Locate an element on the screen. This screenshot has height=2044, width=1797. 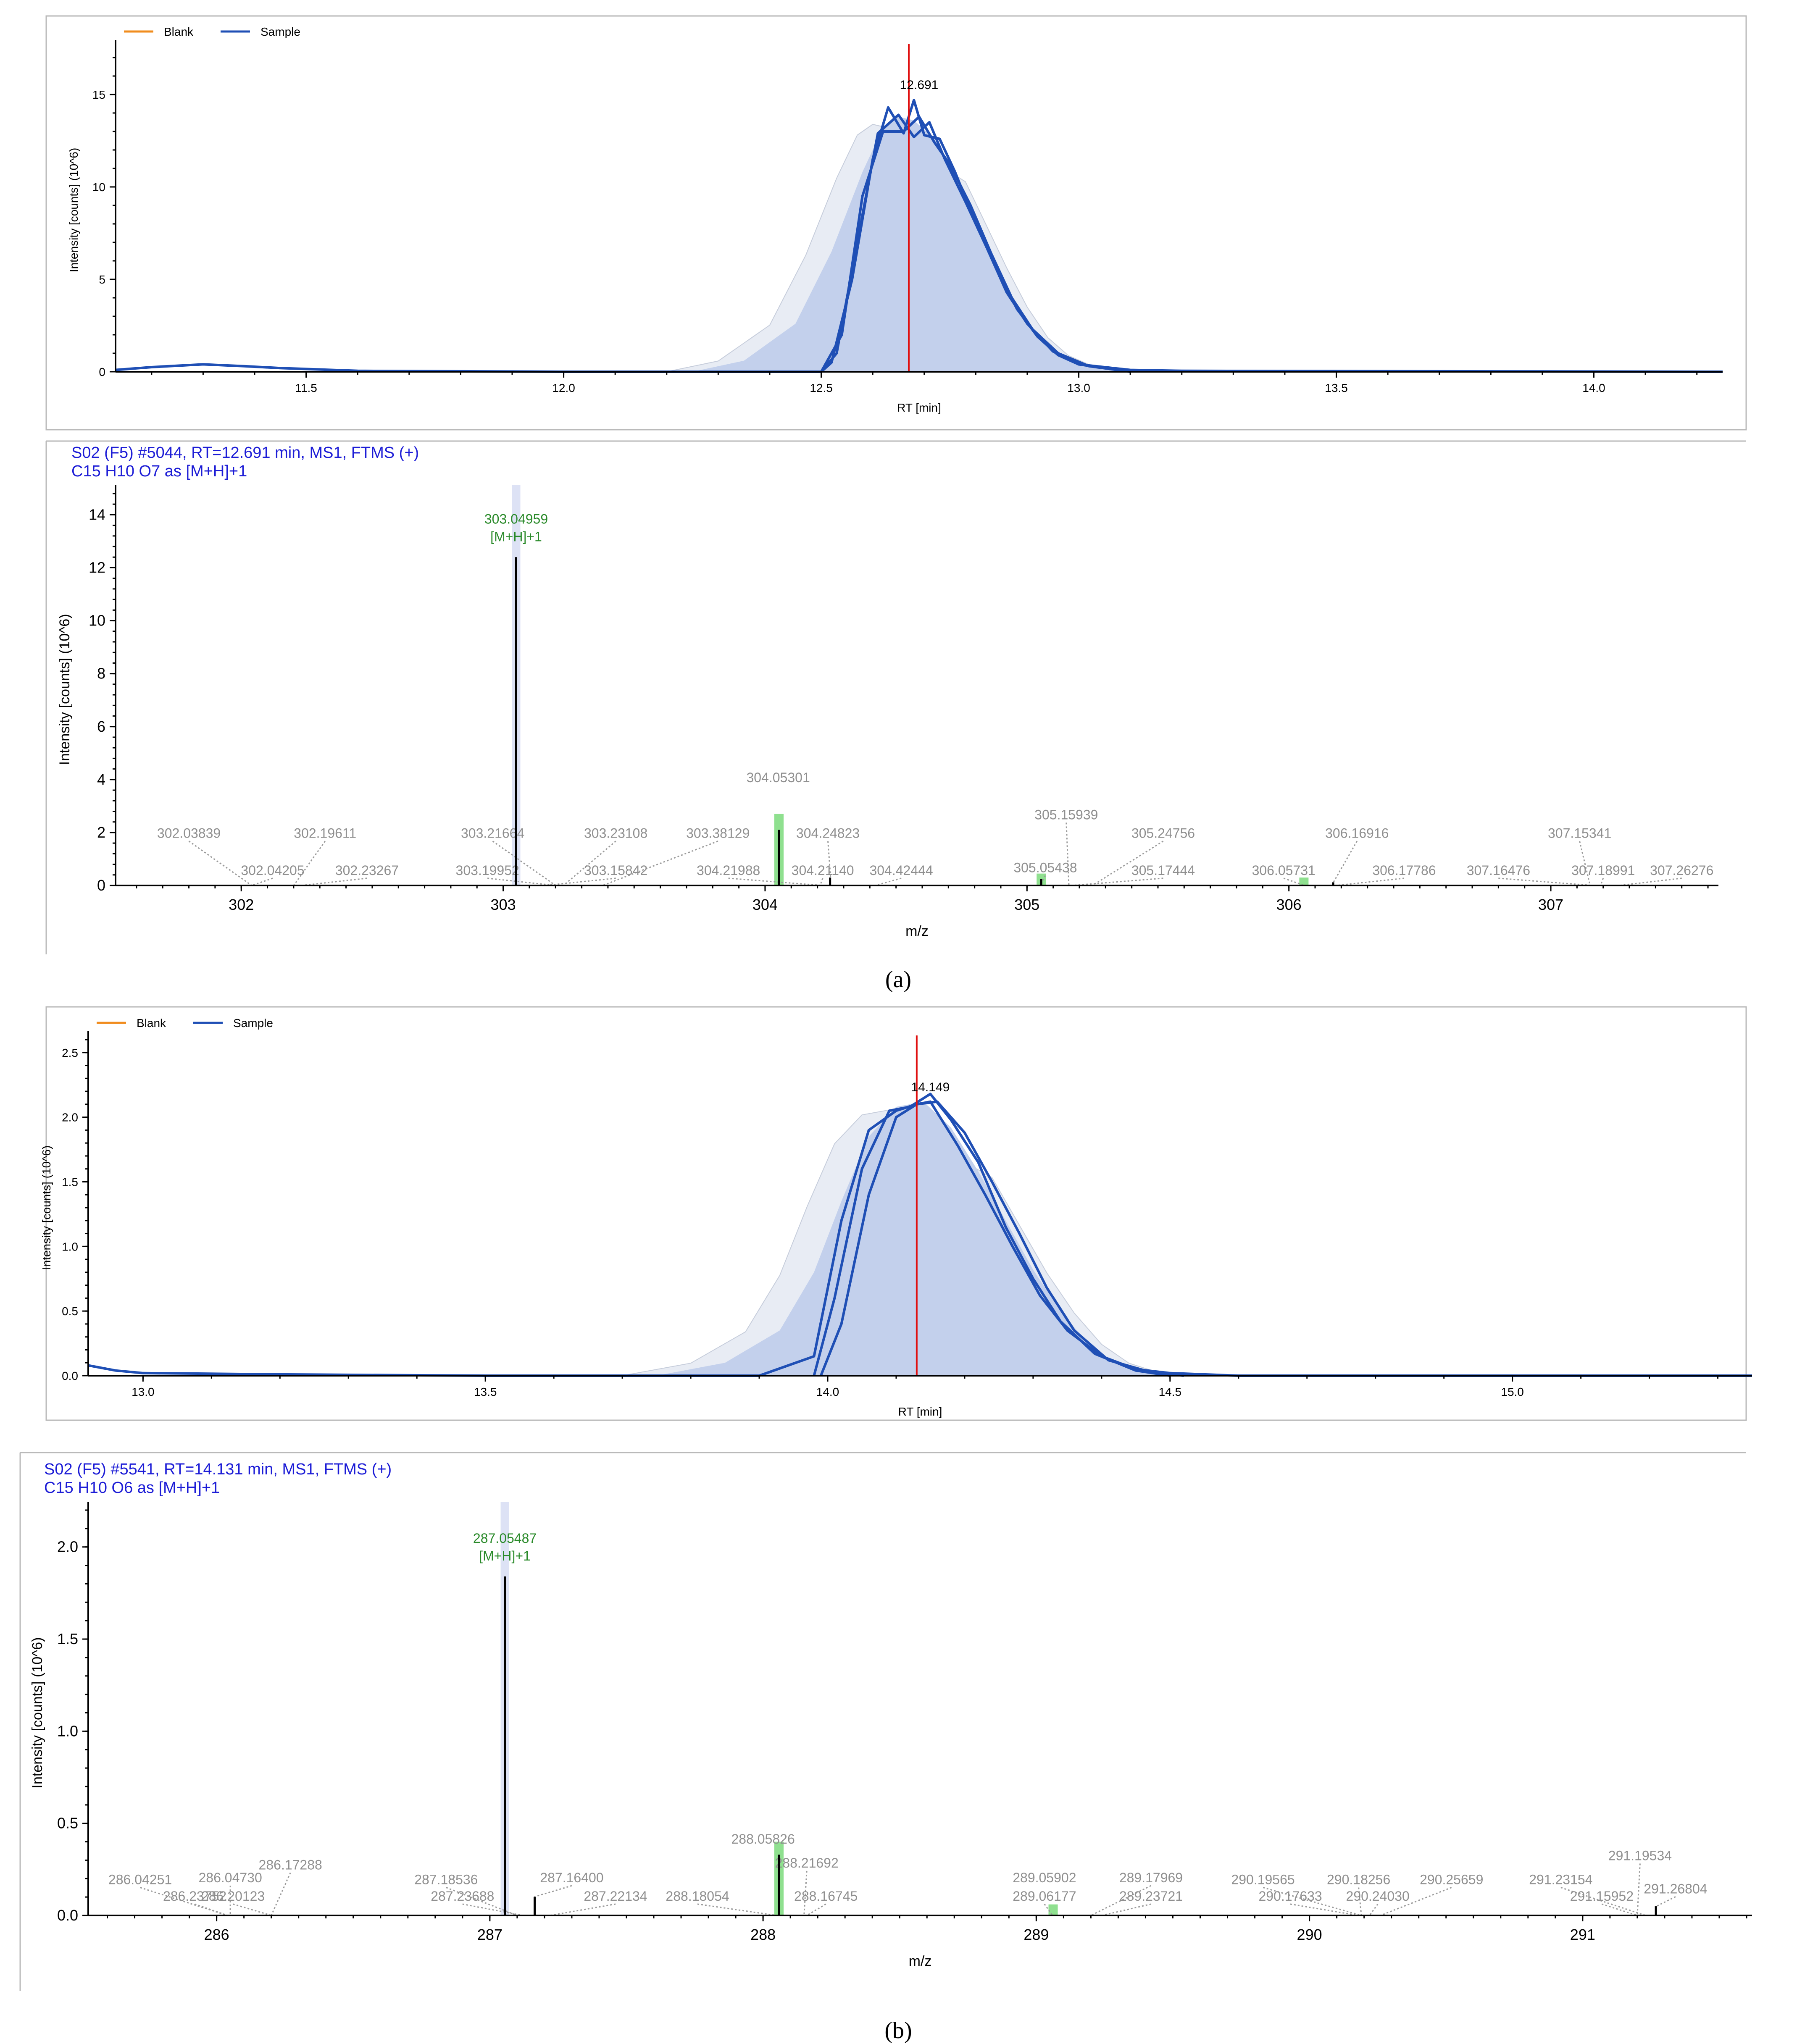
spec-a-mz-label-17: 305.17444 is located at coordinates (1163, 870).